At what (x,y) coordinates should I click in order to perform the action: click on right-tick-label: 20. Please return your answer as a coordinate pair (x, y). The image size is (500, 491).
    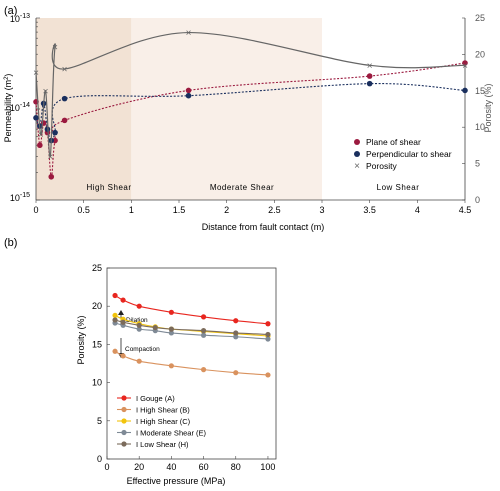
    Looking at the image, I should click on (480, 54).